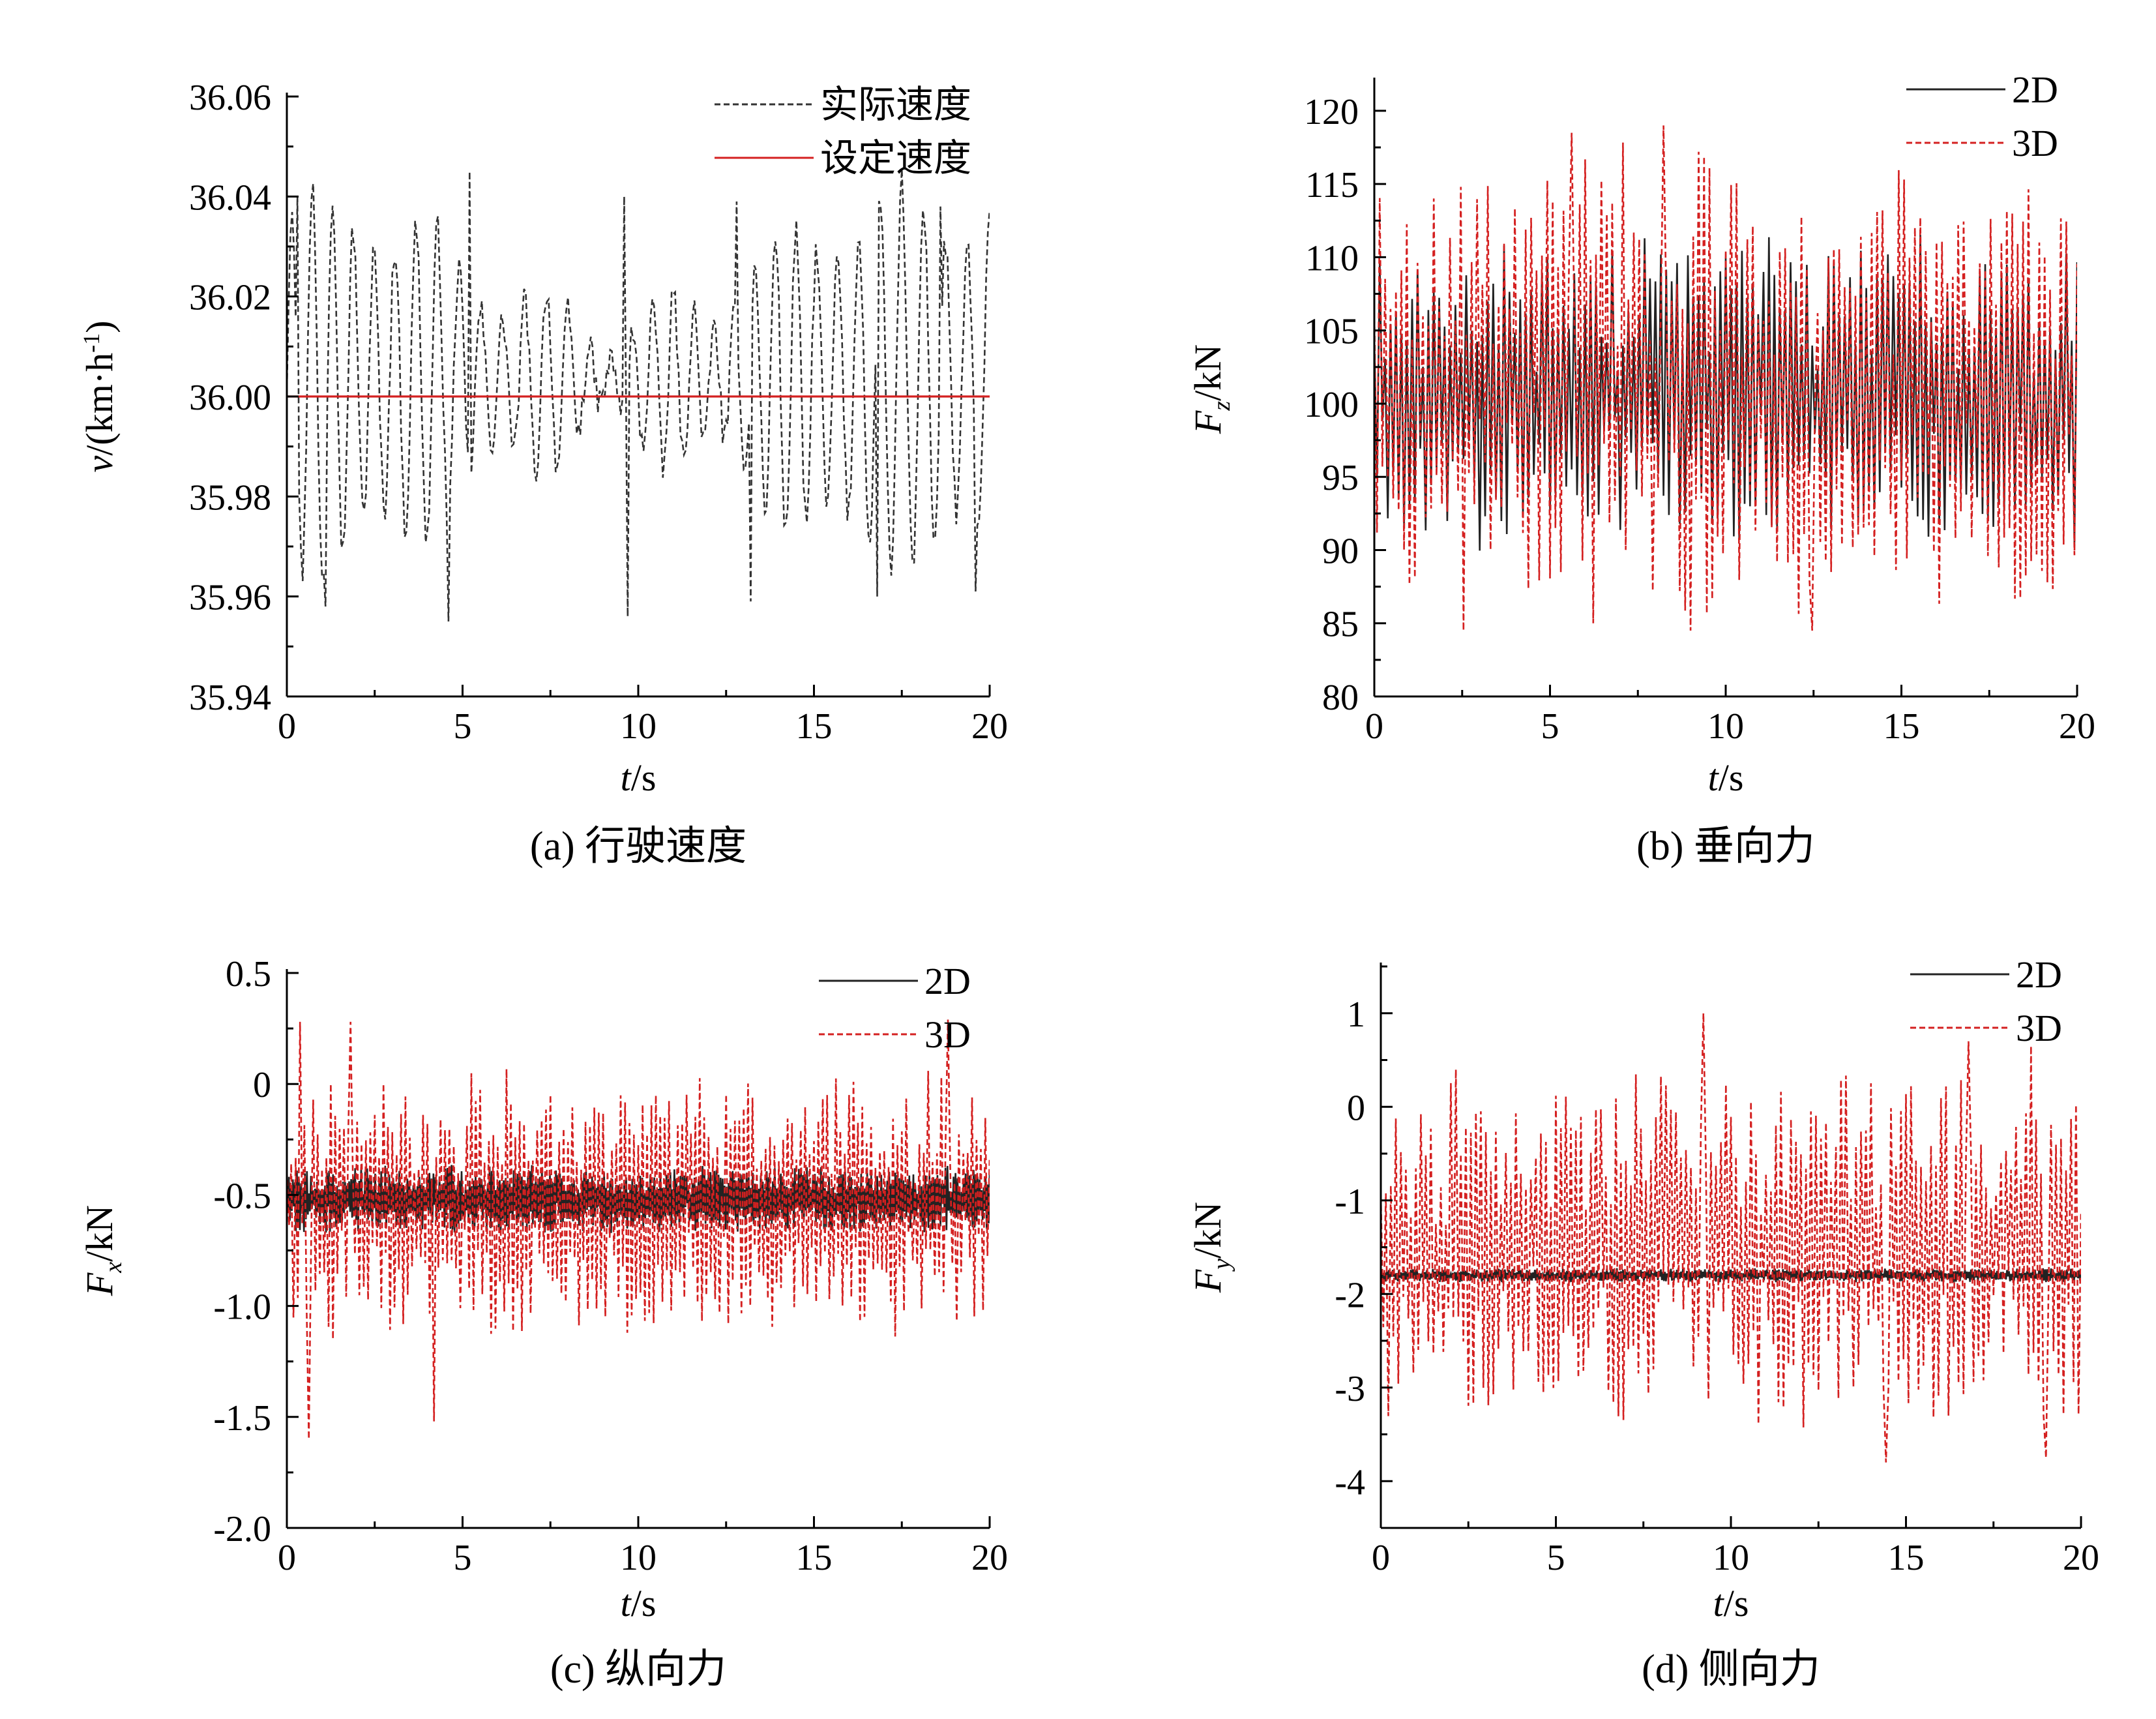 The image size is (2156, 1719). I want to click on panel-caption: (b) 垂向力, so click(1725, 846).